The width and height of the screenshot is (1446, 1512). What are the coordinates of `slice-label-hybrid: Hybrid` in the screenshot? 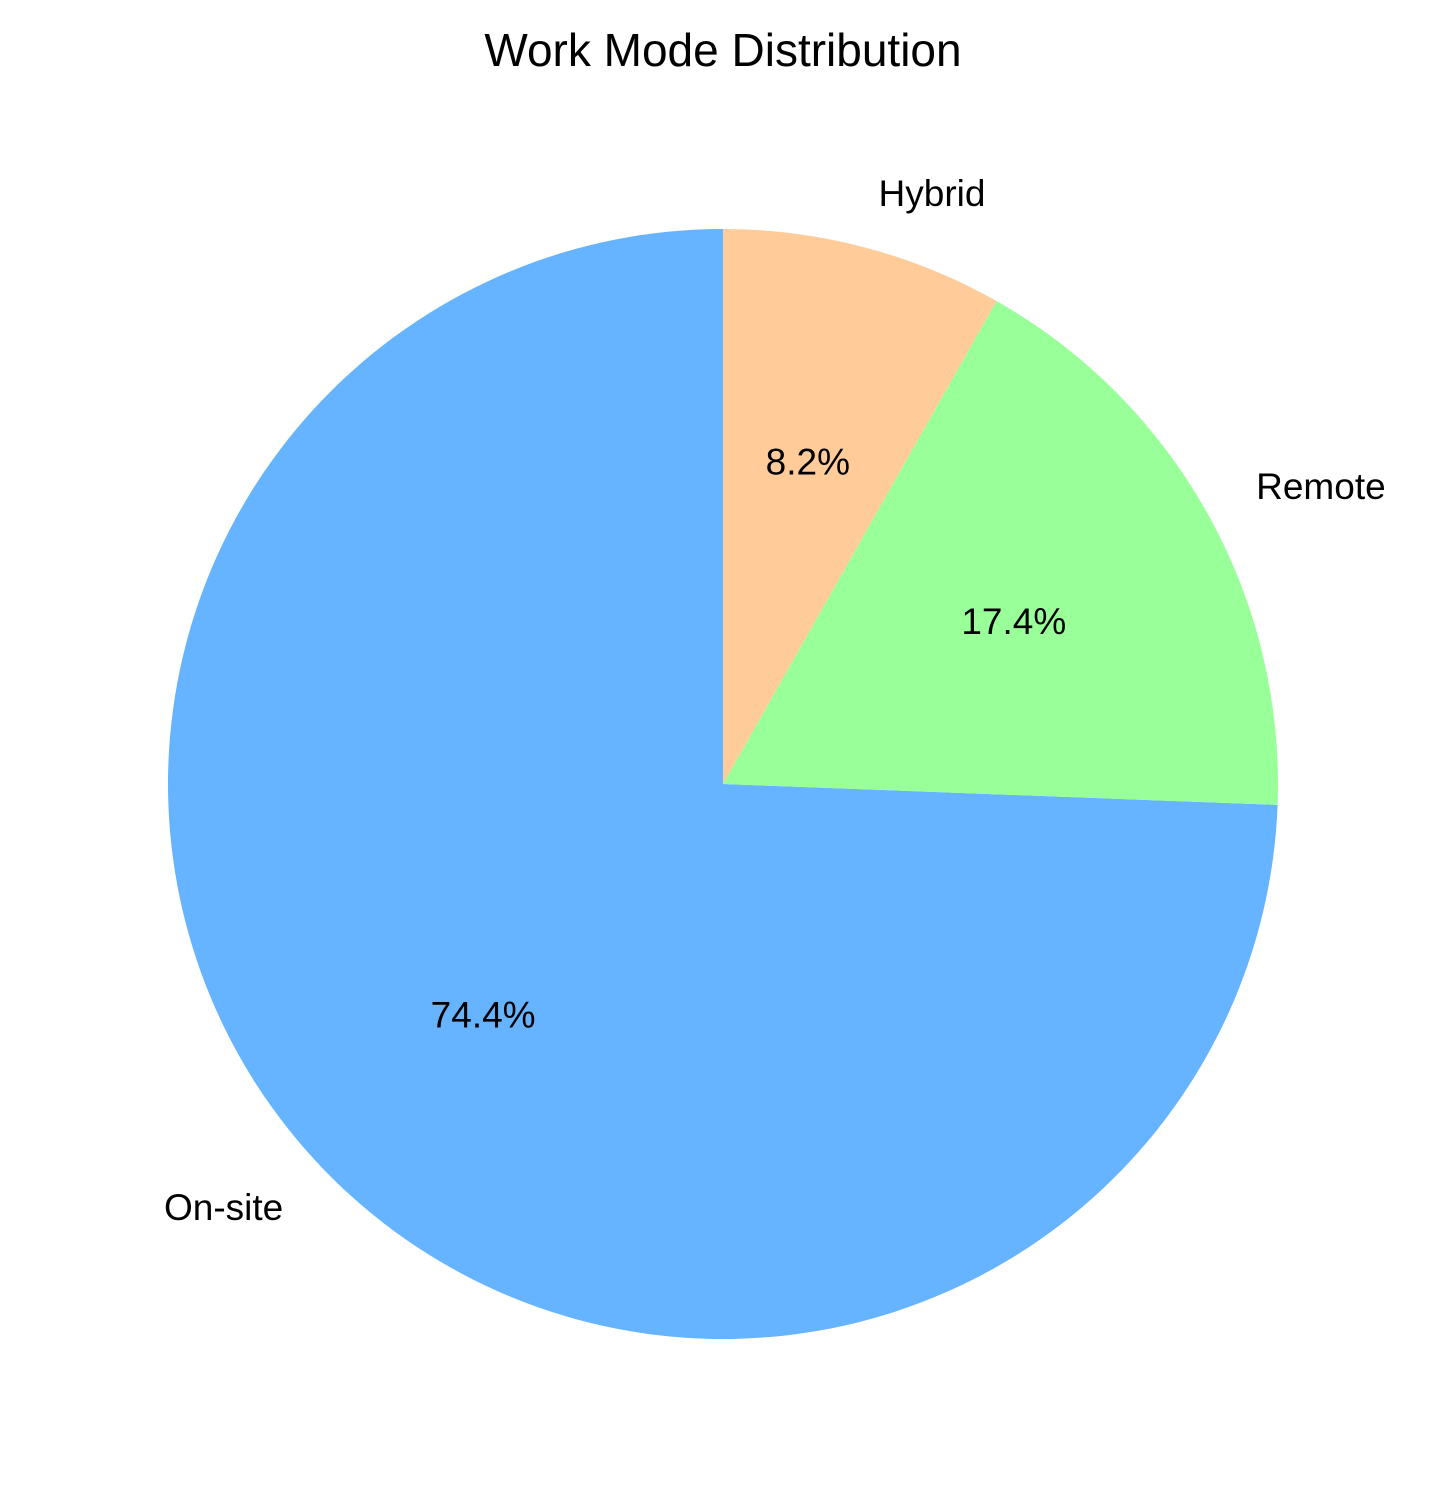 It's located at (932, 193).